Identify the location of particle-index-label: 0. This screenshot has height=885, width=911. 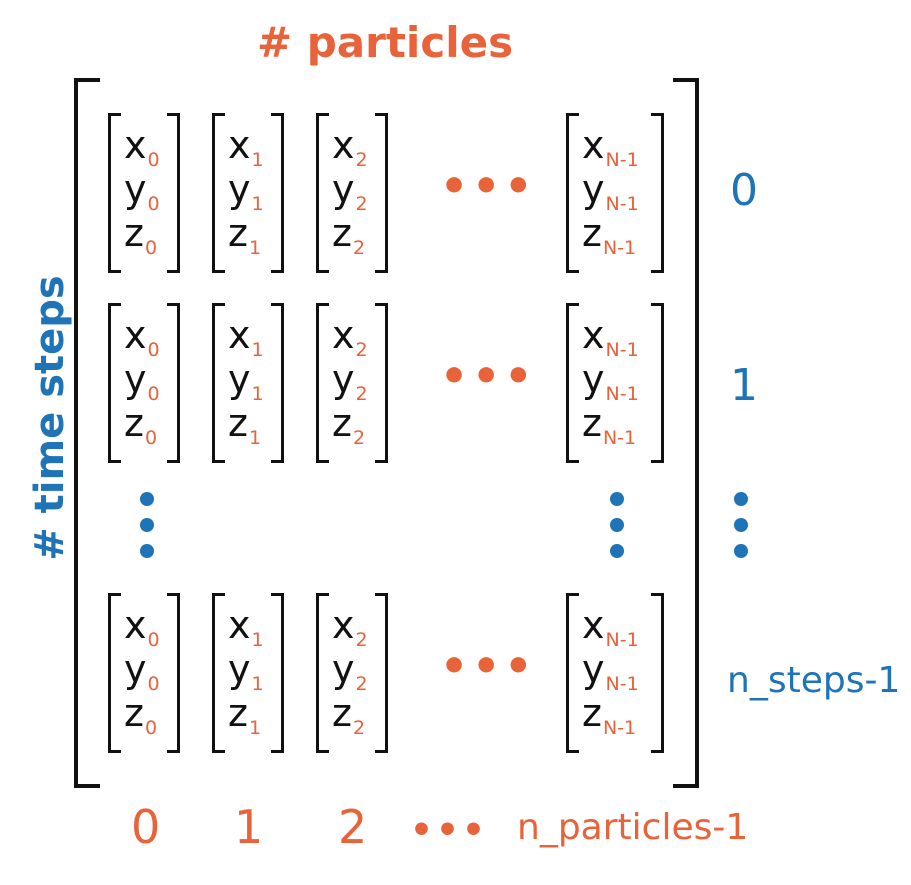
(146, 827).